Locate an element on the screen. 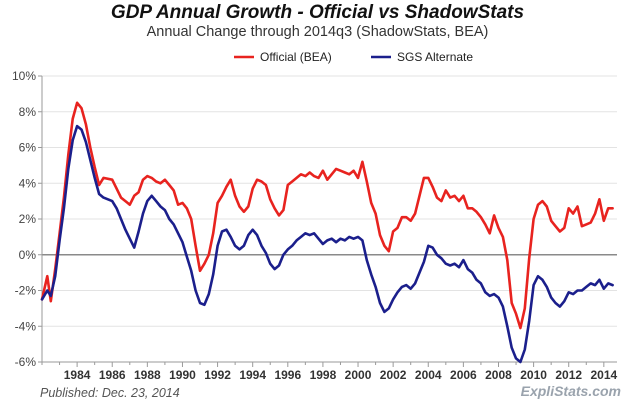 This screenshot has height=406, width=635. x-tick-label: 1992 is located at coordinates (217, 375).